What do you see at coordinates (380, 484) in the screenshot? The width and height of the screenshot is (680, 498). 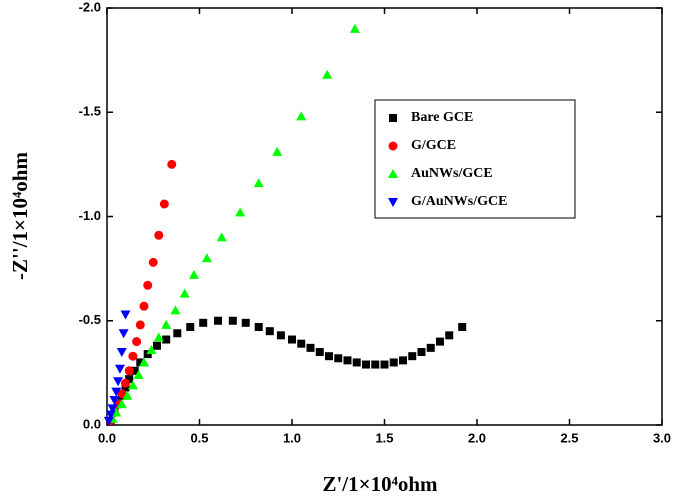 I see `x-axis-title: Z'/1×10⁴ohm` at bounding box center [380, 484].